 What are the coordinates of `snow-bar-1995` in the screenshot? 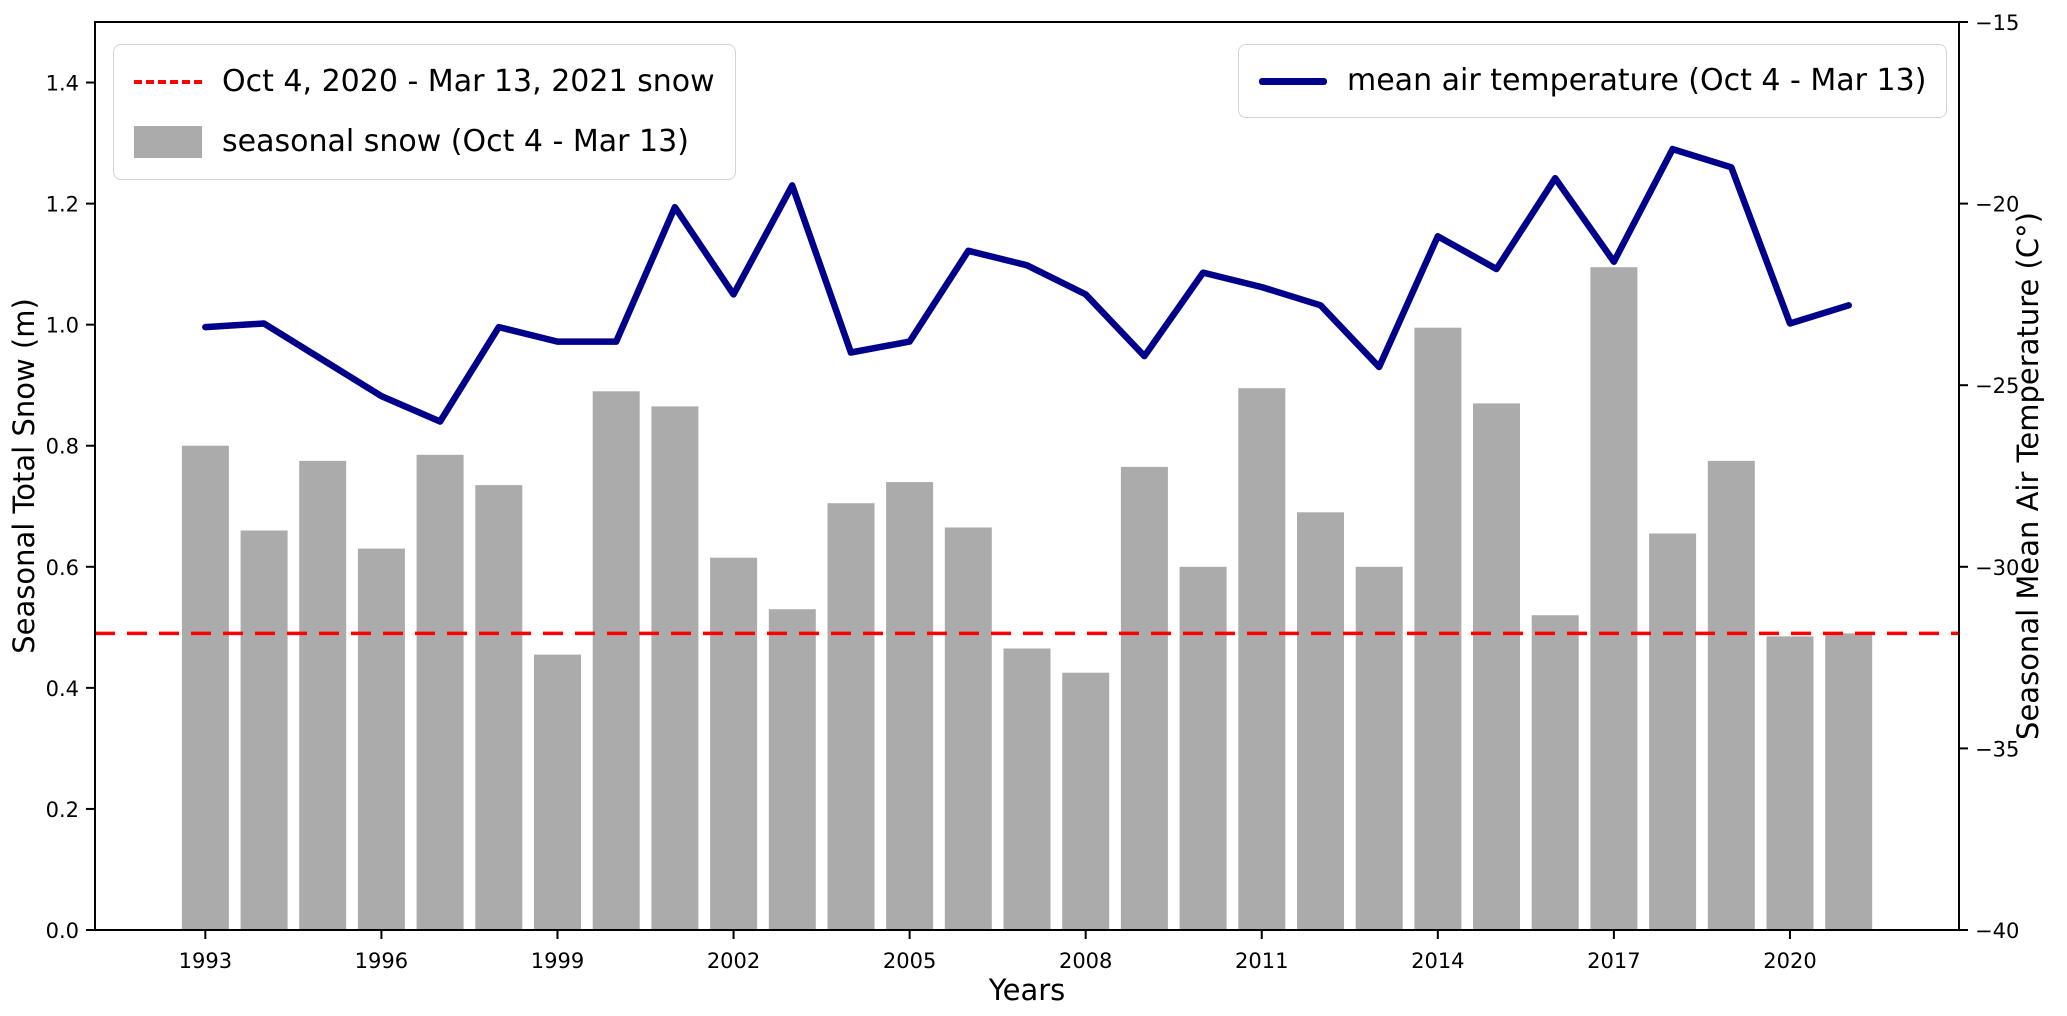 It's located at (323, 695).